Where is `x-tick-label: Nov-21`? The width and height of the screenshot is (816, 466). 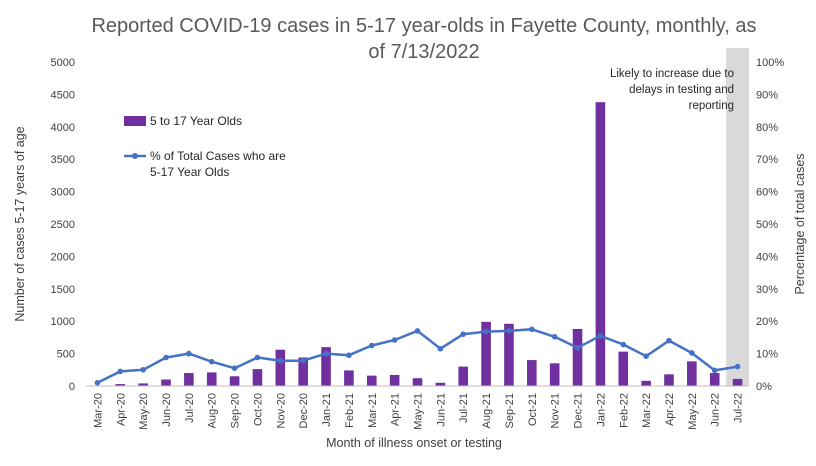
x-tick-label: Nov-21 is located at coordinates (556, 410).